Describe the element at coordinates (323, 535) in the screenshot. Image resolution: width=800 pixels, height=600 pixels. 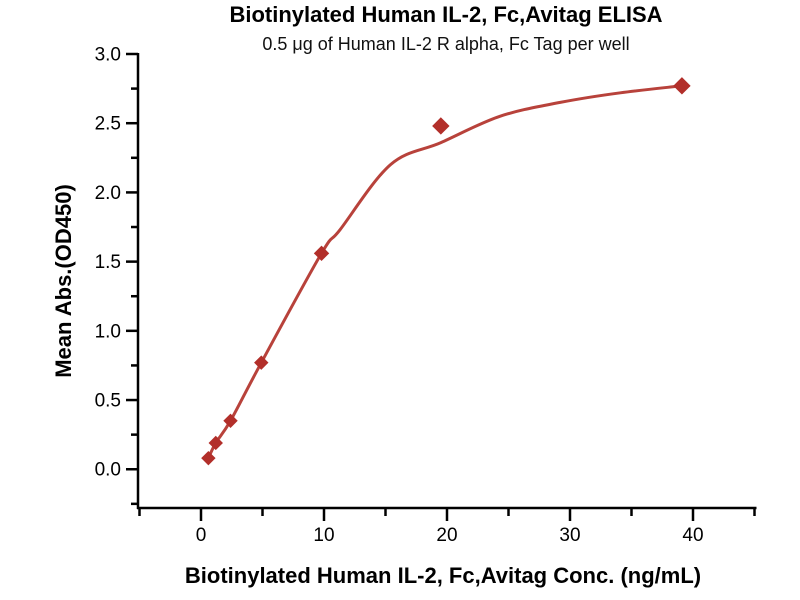
I see `x-tick-label: 10` at that location.